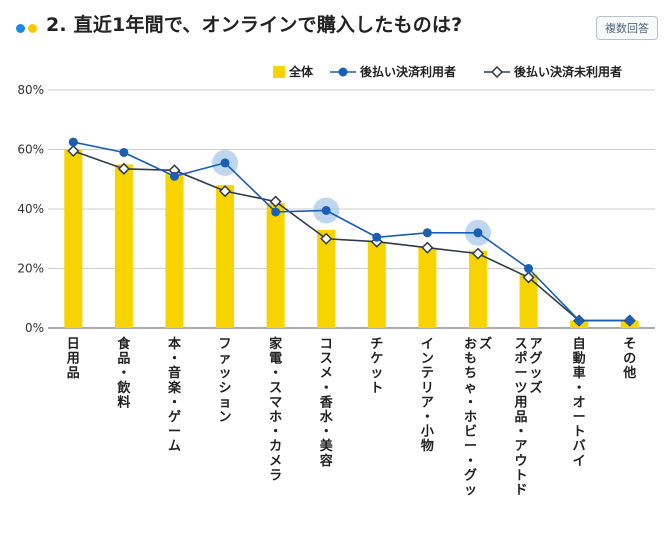 This screenshot has width=670, height=554. I want to click on y-tick-label: 40%, so click(30, 209).